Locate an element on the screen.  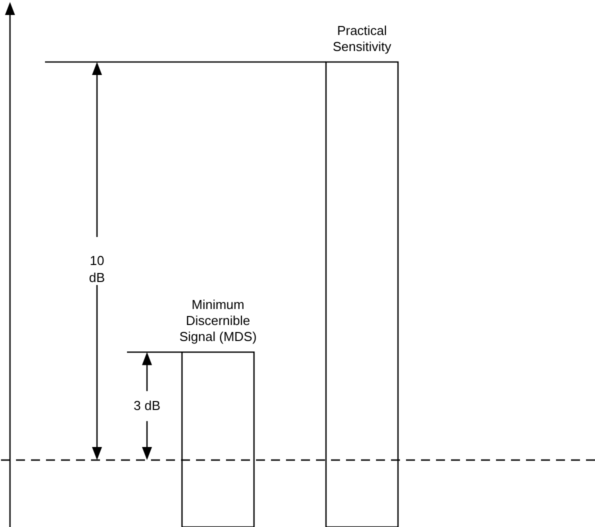
x-tick-label: Practical Sensitivity is located at coordinates (362, 38).